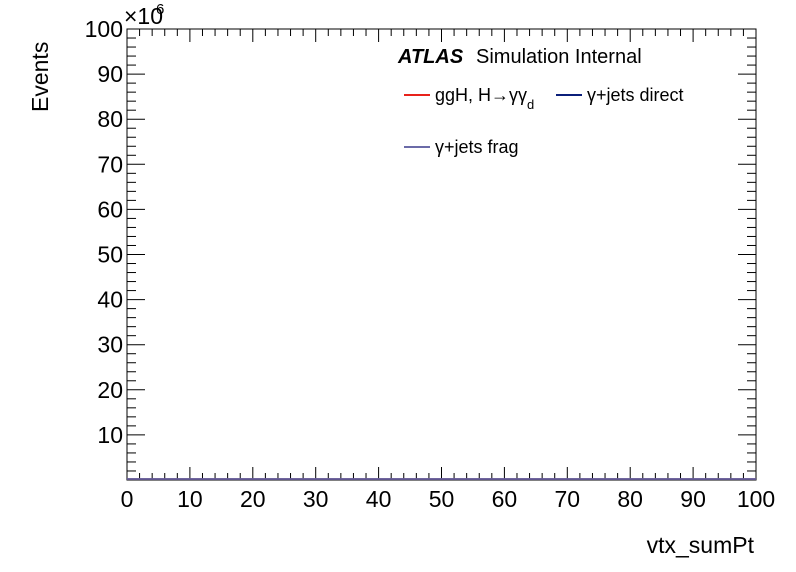 This screenshot has height=572, width=796. I want to click on legend-label: γ+jets frag, so click(477, 147).